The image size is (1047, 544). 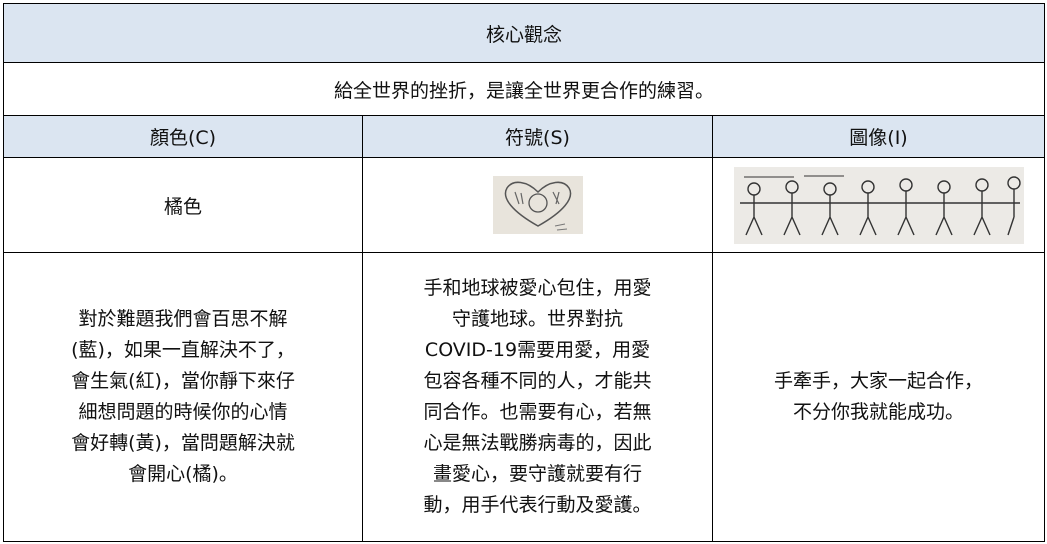 I want to click on explanation-line: 會生氣(紅)，當你靜下來仔, so click(x=183, y=381).